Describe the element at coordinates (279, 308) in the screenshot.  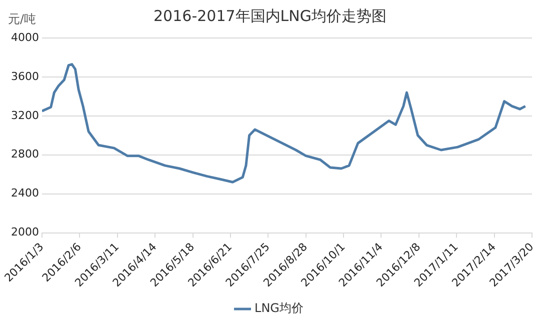
I see `legend-label: LNG均价` at that location.